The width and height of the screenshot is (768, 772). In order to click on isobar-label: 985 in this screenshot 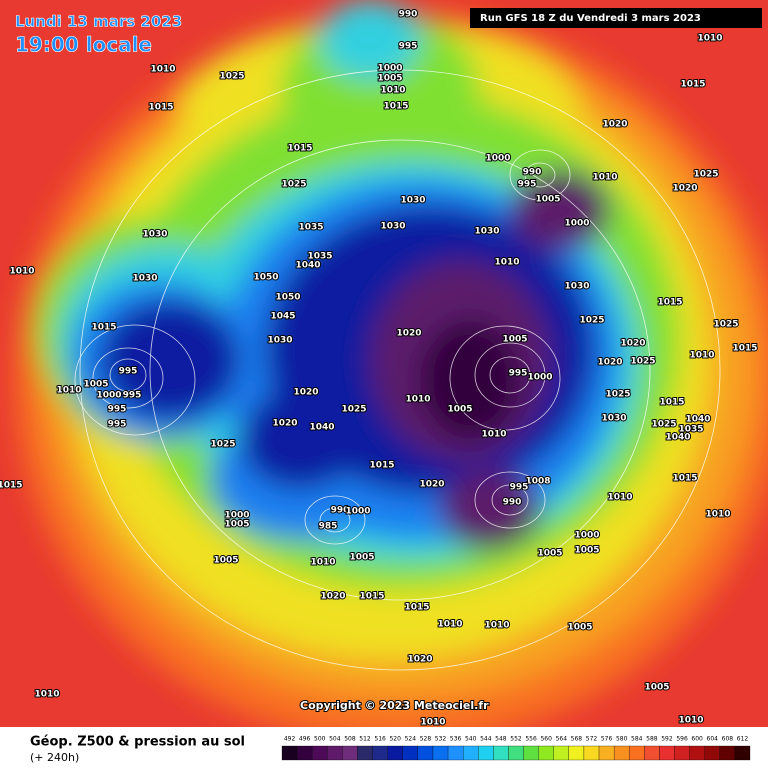, I will do `click(328, 527)`.